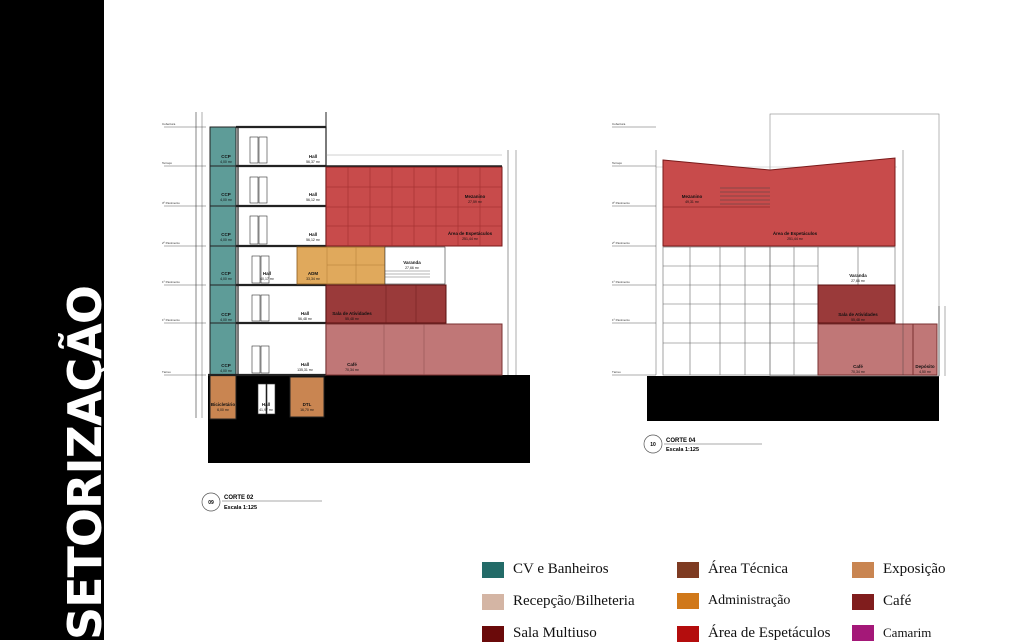 This screenshot has height=642, width=1024. I want to click on section-title: CORTE 04, so click(681, 441).